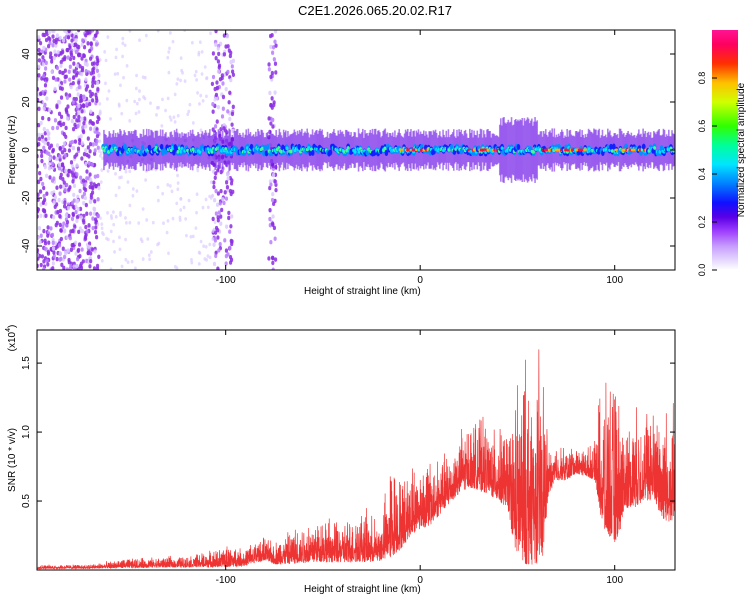  Describe the element at coordinates (226, 580) in the screenshot. I see `snr-xtick-label: -100` at that location.